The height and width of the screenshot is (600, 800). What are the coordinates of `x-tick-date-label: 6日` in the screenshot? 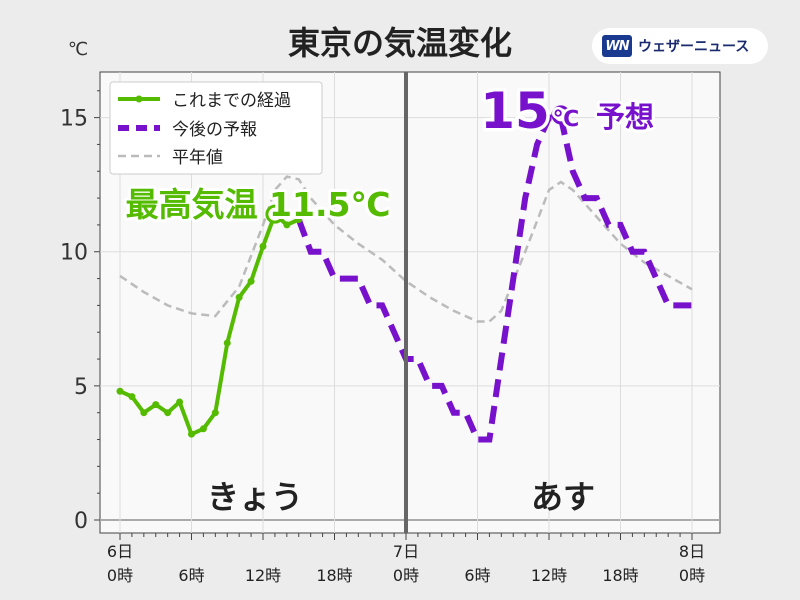 It's located at (120, 551).